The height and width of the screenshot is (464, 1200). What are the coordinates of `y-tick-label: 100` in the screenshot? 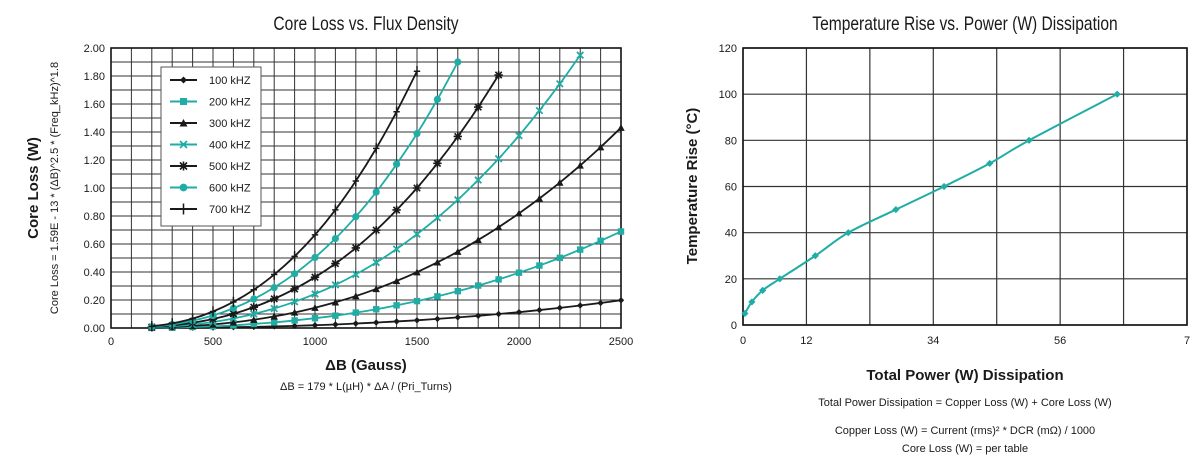 It's located at (728, 95).